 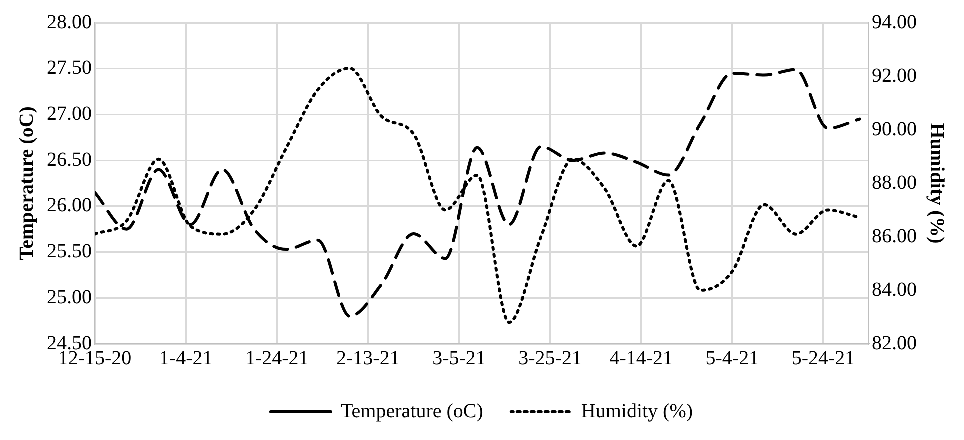 I want to click on x-tick-label: 1-24-21, so click(x=277, y=358).